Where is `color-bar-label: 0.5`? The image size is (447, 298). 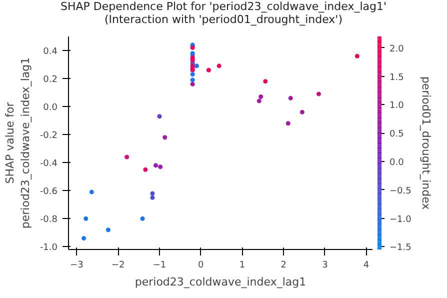 color-bar-label: 0.5 is located at coordinates (397, 135).